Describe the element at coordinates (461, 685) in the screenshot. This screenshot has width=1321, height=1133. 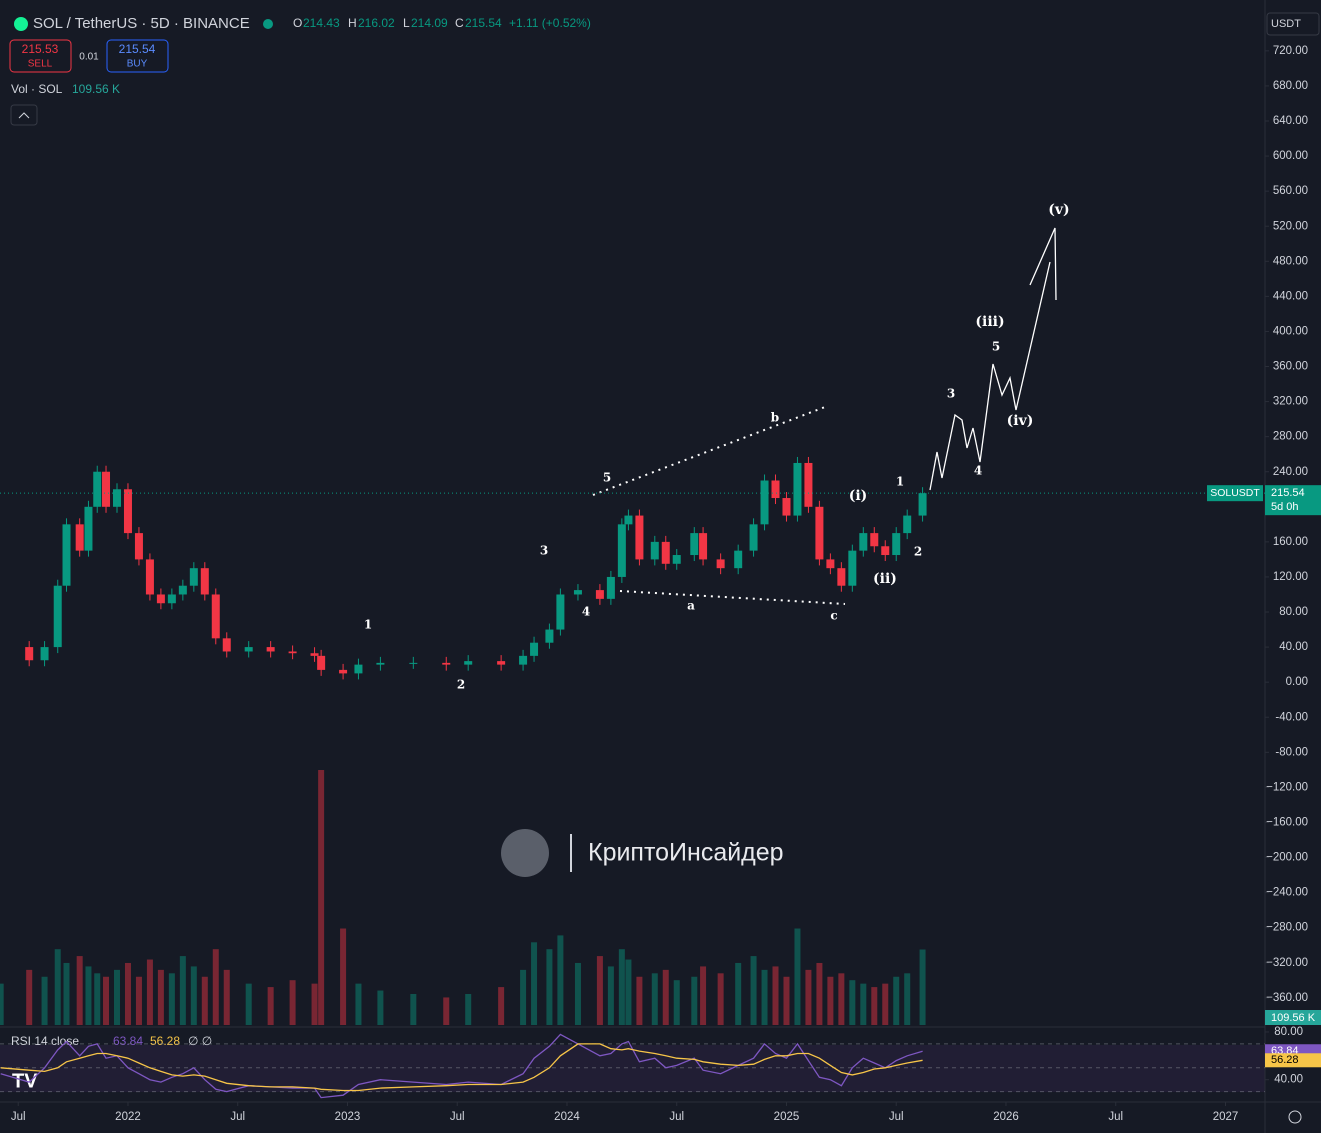
I see `wave-label: 2` at that location.